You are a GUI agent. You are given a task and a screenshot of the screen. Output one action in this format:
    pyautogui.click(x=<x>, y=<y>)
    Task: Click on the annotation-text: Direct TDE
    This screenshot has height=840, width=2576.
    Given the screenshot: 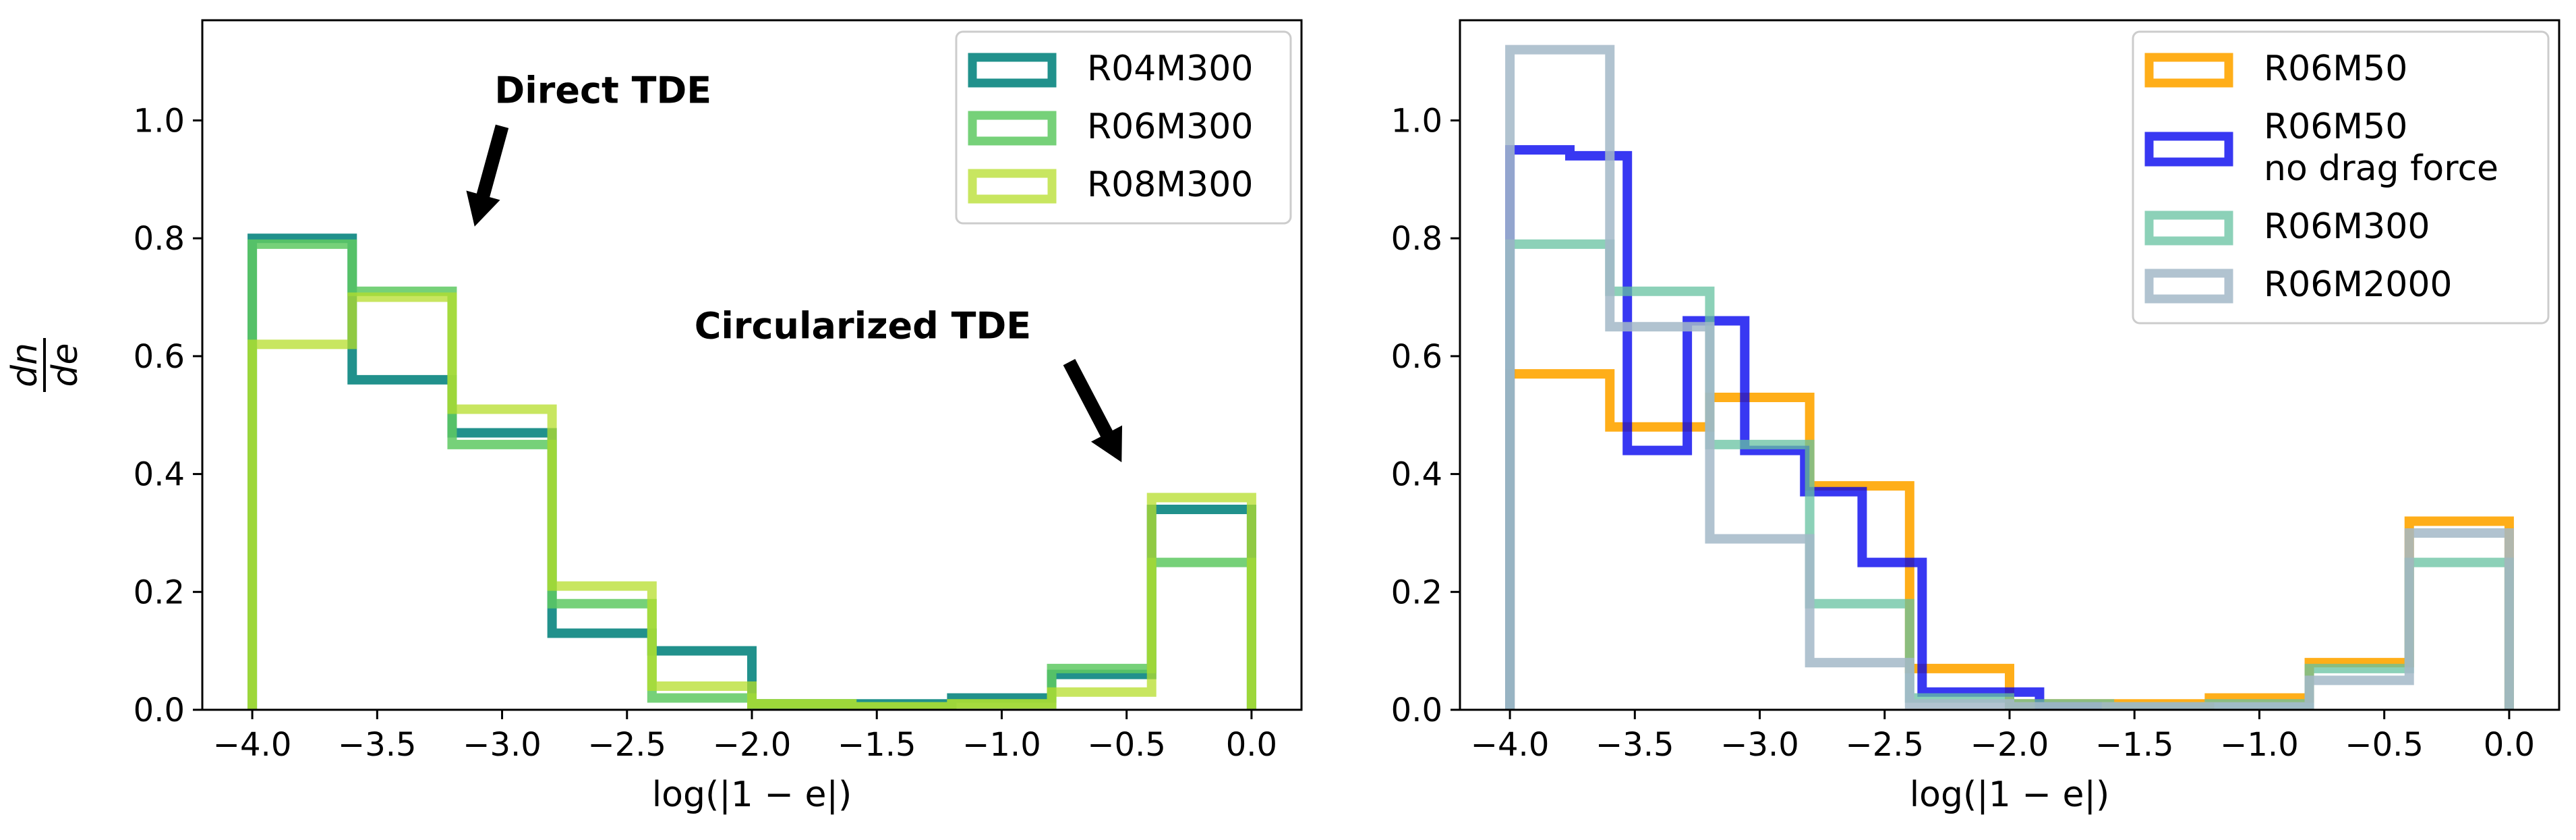 What is the action you would take?
    pyautogui.click(x=602, y=90)
    